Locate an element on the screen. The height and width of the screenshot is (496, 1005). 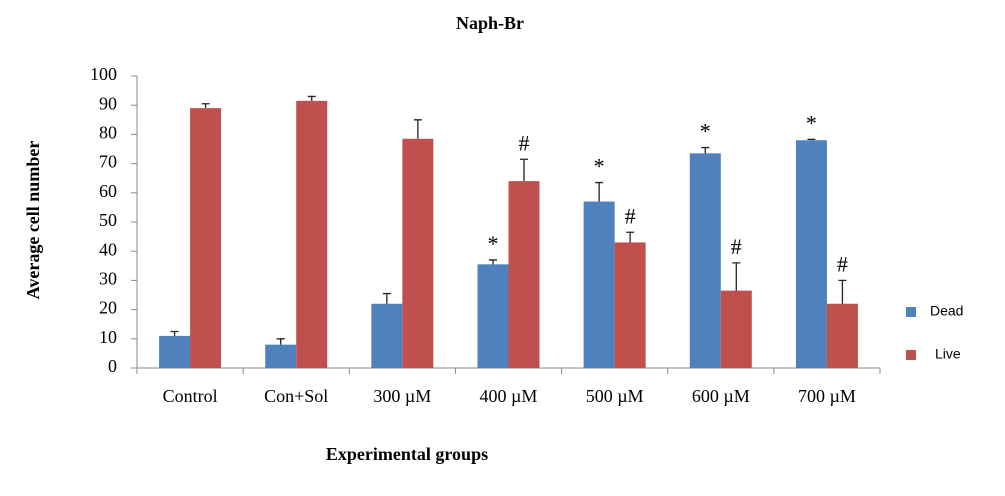
x-tick-label: Control is located at coordinates (190, 396).